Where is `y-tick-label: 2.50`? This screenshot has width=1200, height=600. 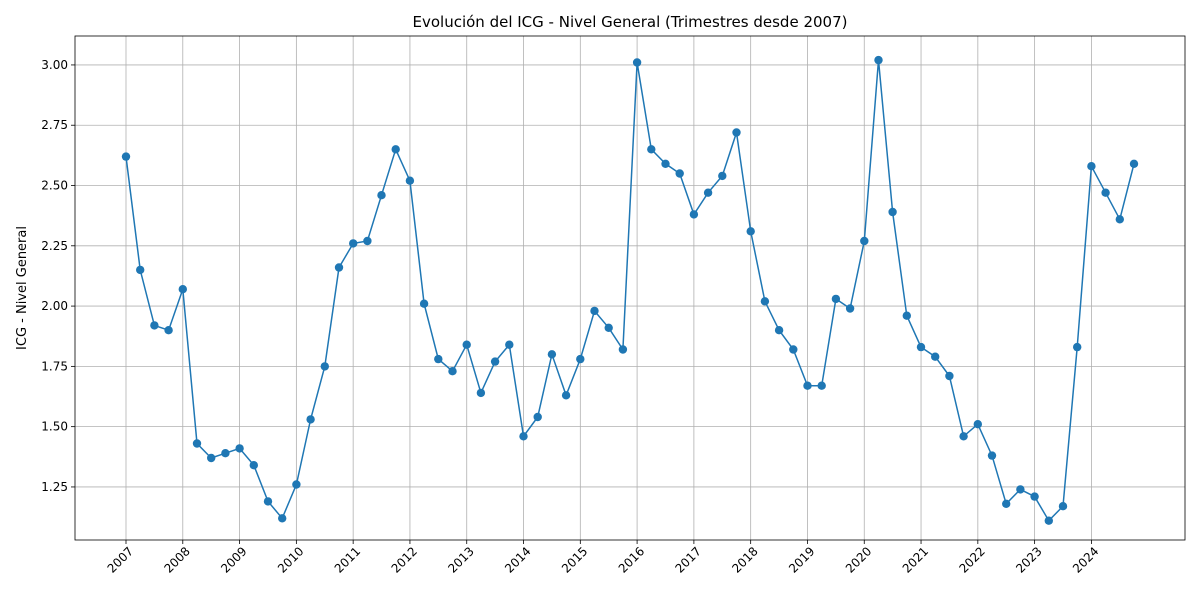 y-tick-label: 2.50 is located at coordinates (54, 186).